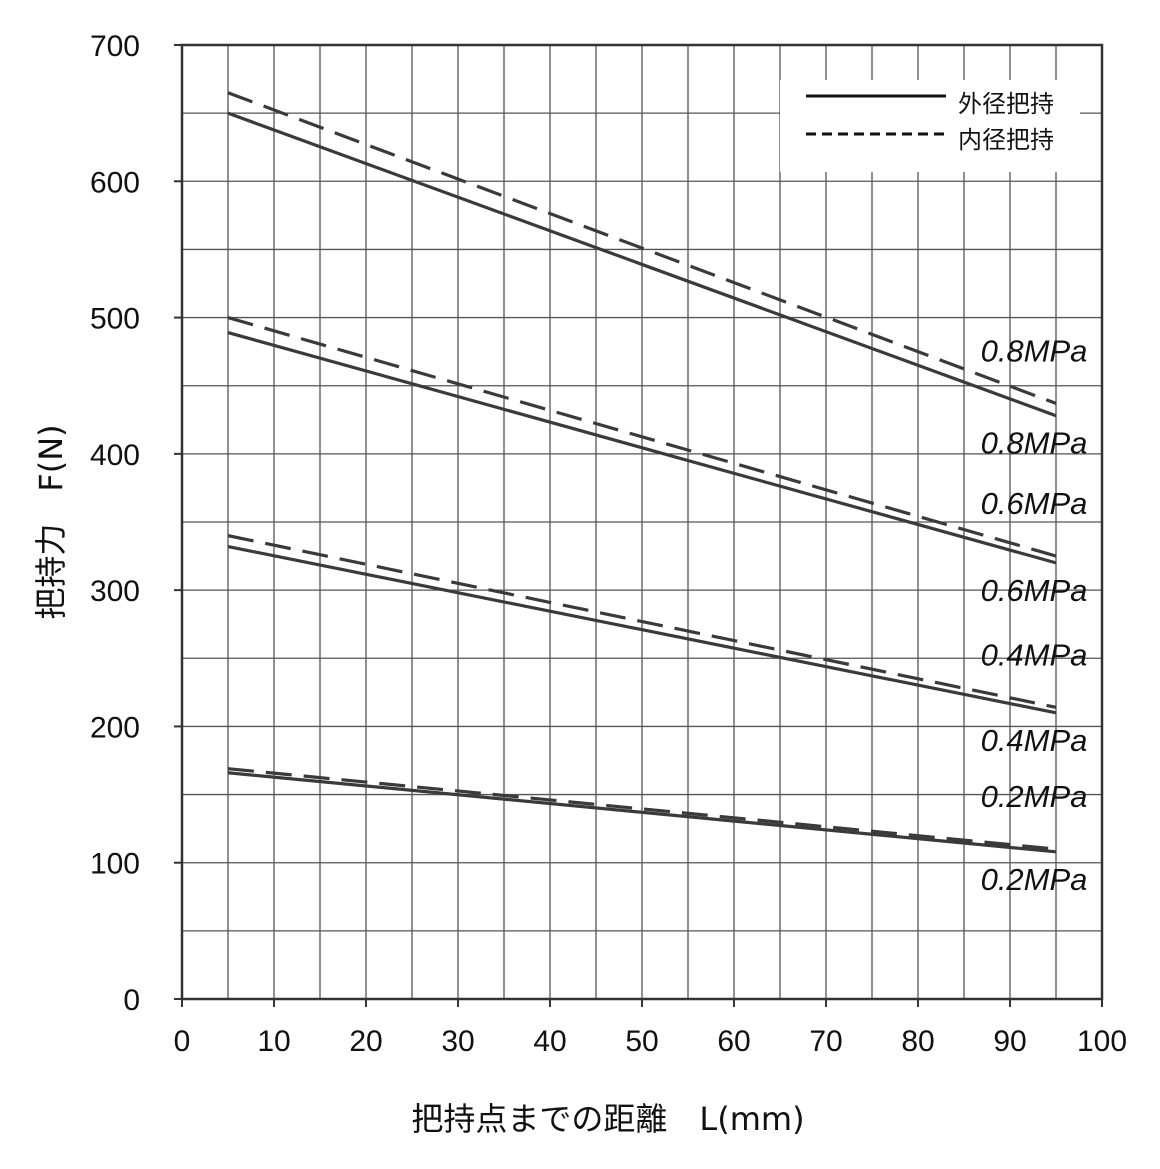  Describe the element at coordinates (273, 1041) in the screenshot. I see `x-tick-label: 10` at that location.